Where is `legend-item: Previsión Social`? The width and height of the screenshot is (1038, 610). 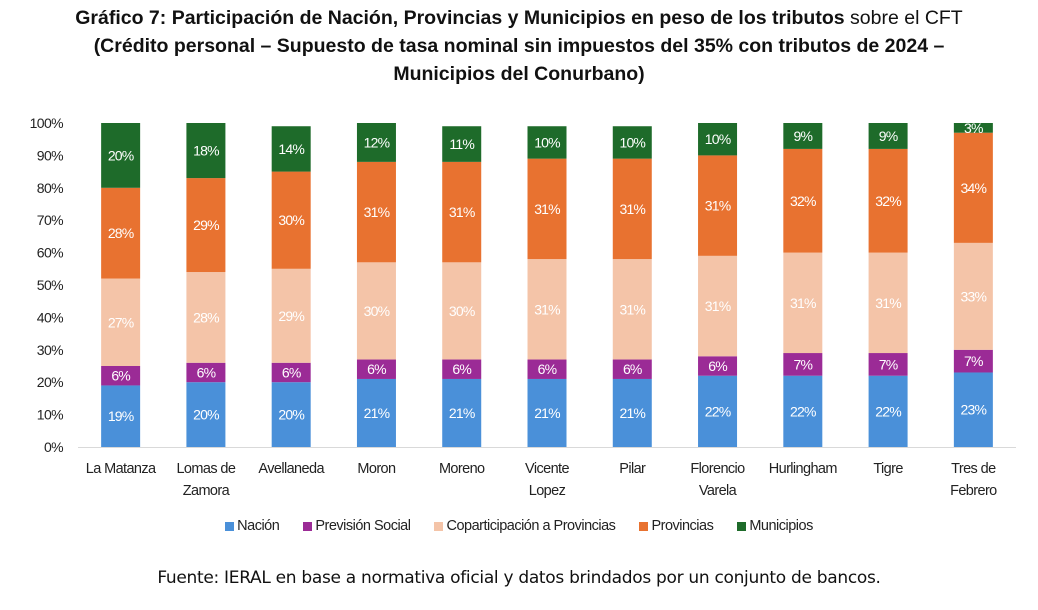
legend-item: Previsión Social is located at coordinates (357, 526).